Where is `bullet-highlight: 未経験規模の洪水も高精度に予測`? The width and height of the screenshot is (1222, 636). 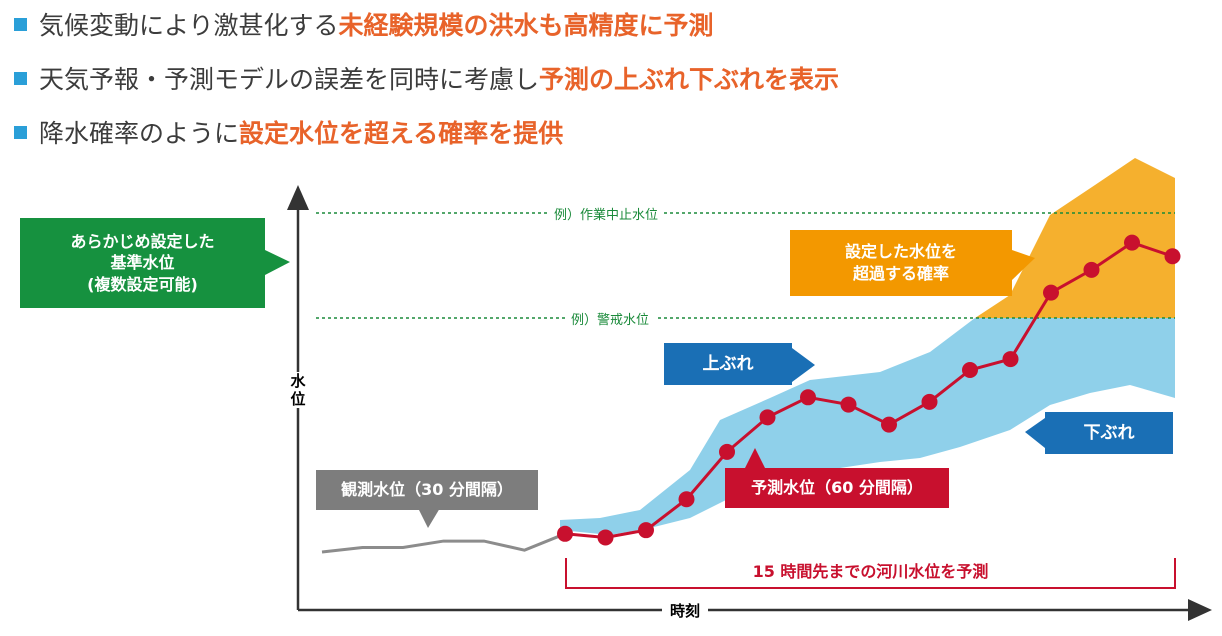 bullet-highlight: 未経験規模の洪水も高精度に予測 is located at coordinates (526, 25).